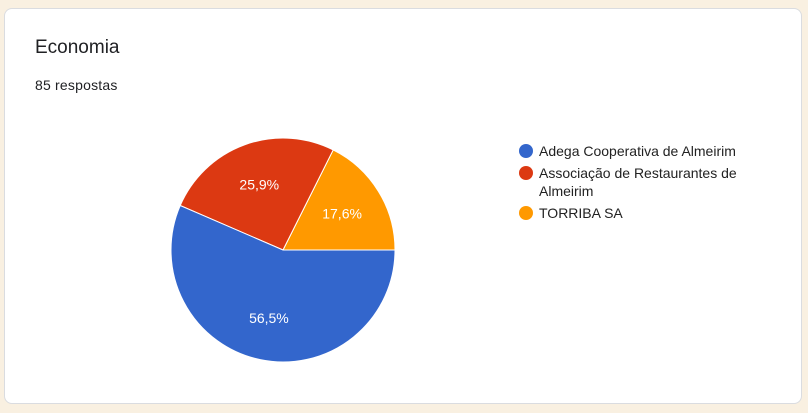 The height and width of the screenshot is (413, 808). I want to click on legend-label: TORRIBA SA, so click(581, 213).